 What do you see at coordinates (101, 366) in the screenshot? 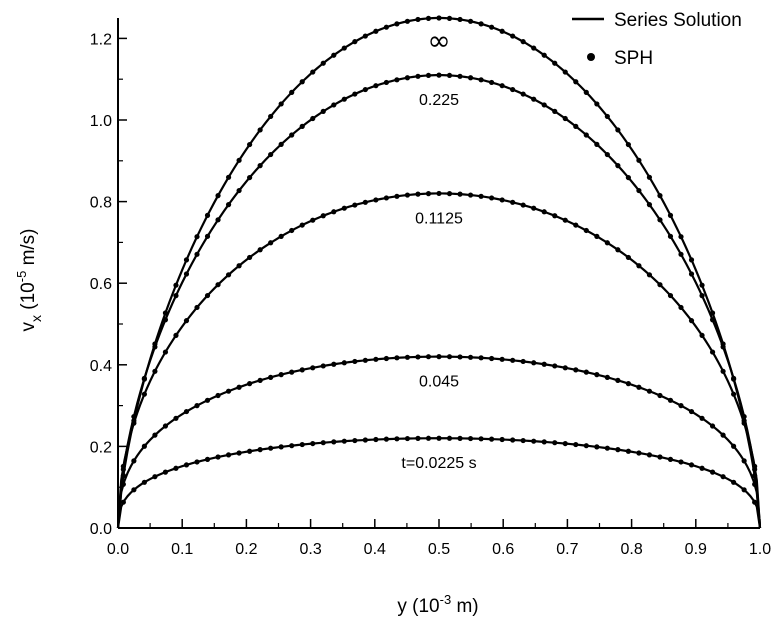
I see `y-tick-label: 0.4` at bounding box center [101, 366].